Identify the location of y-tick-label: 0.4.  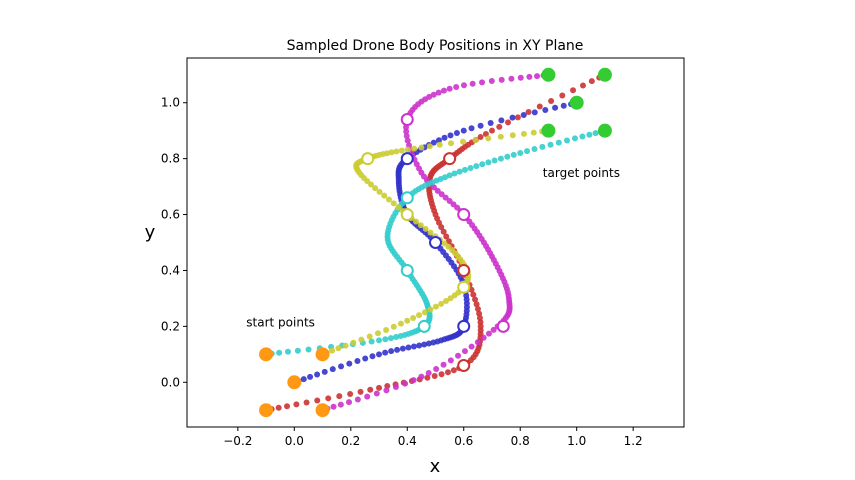
(170, 270).